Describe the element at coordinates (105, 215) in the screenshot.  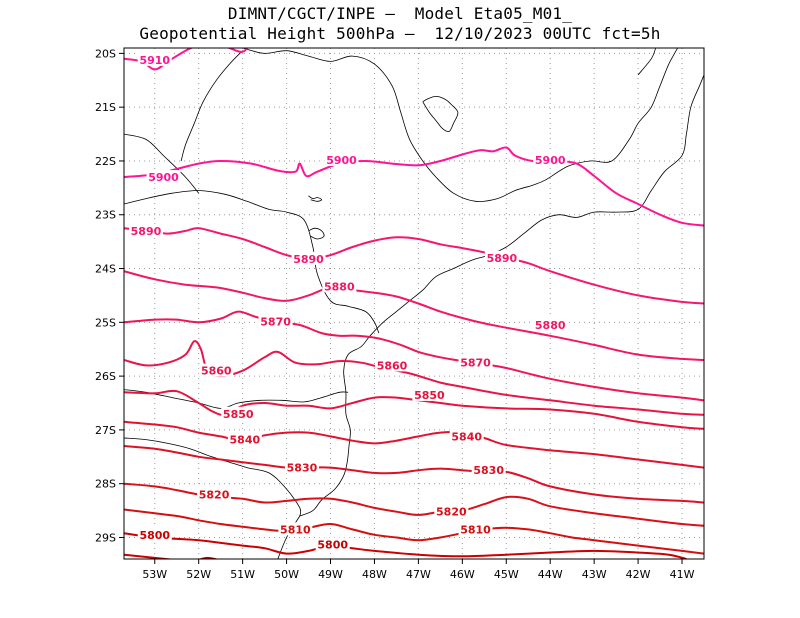
I see `y-tick-label: 23S` at that location.